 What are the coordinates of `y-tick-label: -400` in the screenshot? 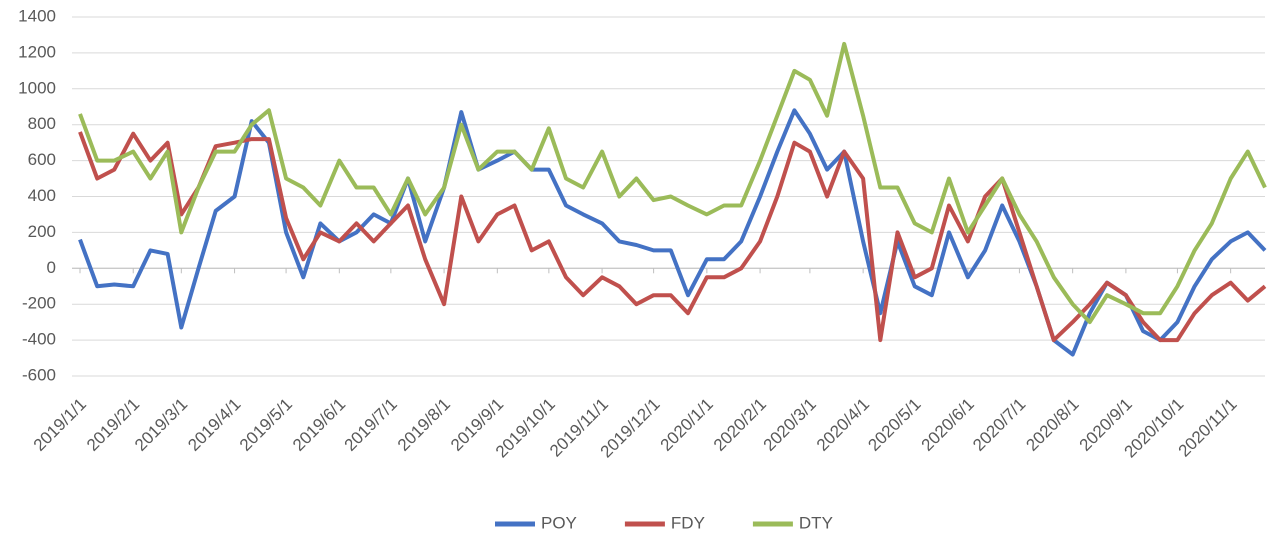 It's located at (39, 339).